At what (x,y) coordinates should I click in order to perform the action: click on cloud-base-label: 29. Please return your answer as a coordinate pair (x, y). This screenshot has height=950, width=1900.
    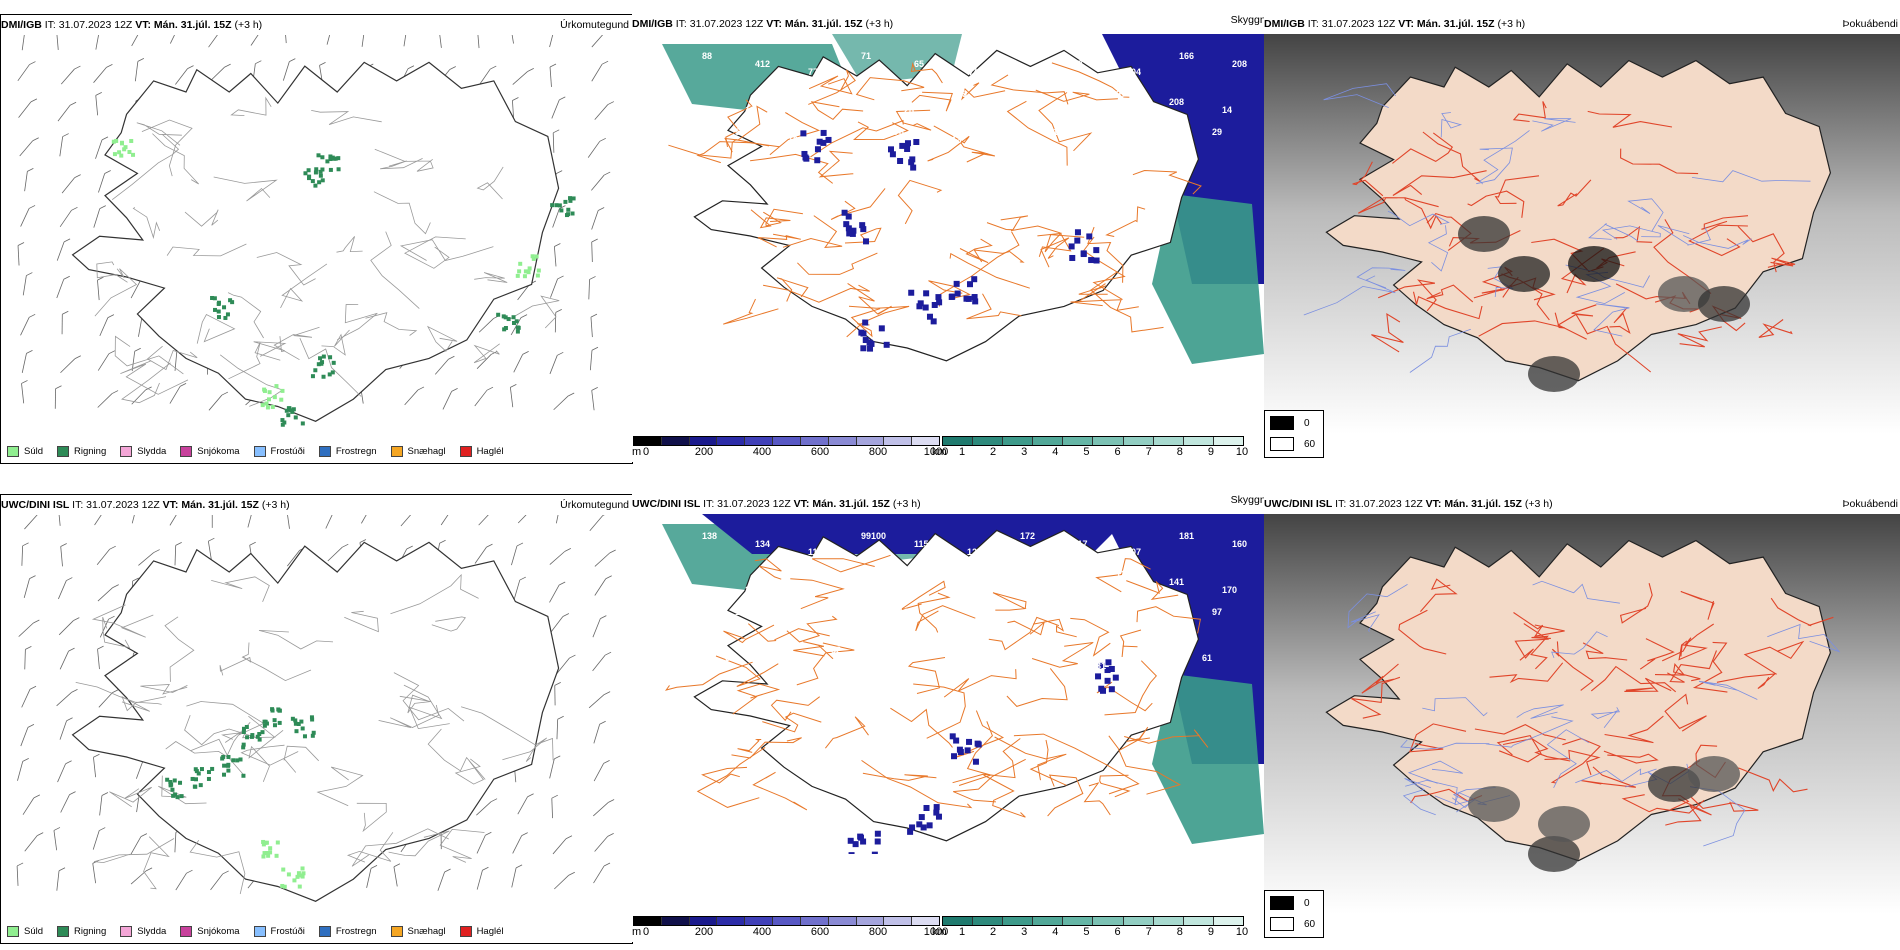
    Looking at the image, I should click on (1217, 132).